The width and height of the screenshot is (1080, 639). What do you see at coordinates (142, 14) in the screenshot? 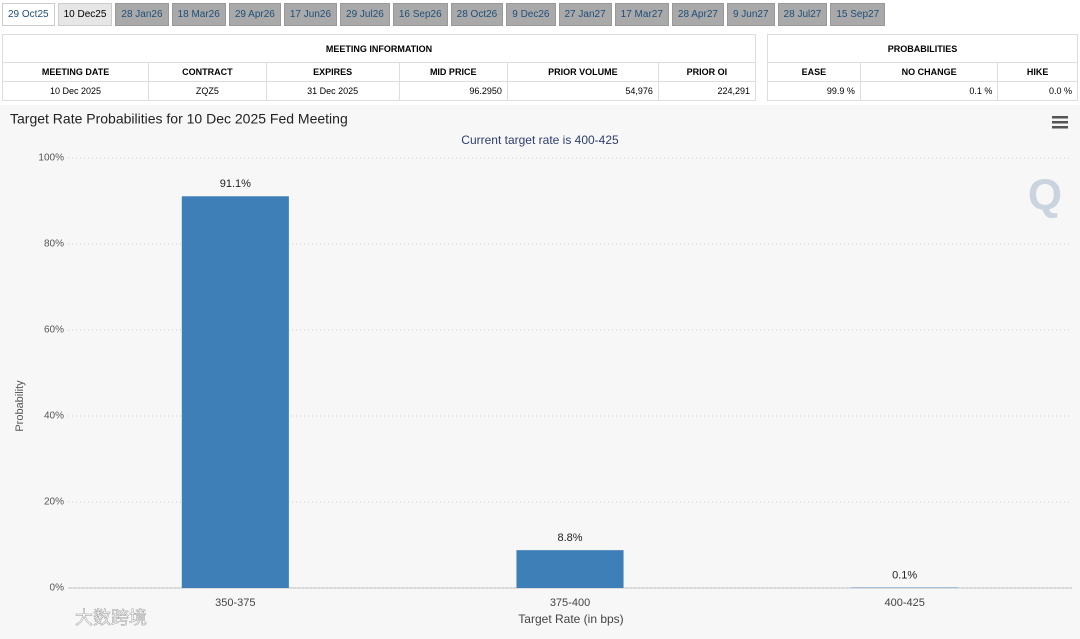
I see `tab: 28 Jan26` at bounding box center [142, 14].